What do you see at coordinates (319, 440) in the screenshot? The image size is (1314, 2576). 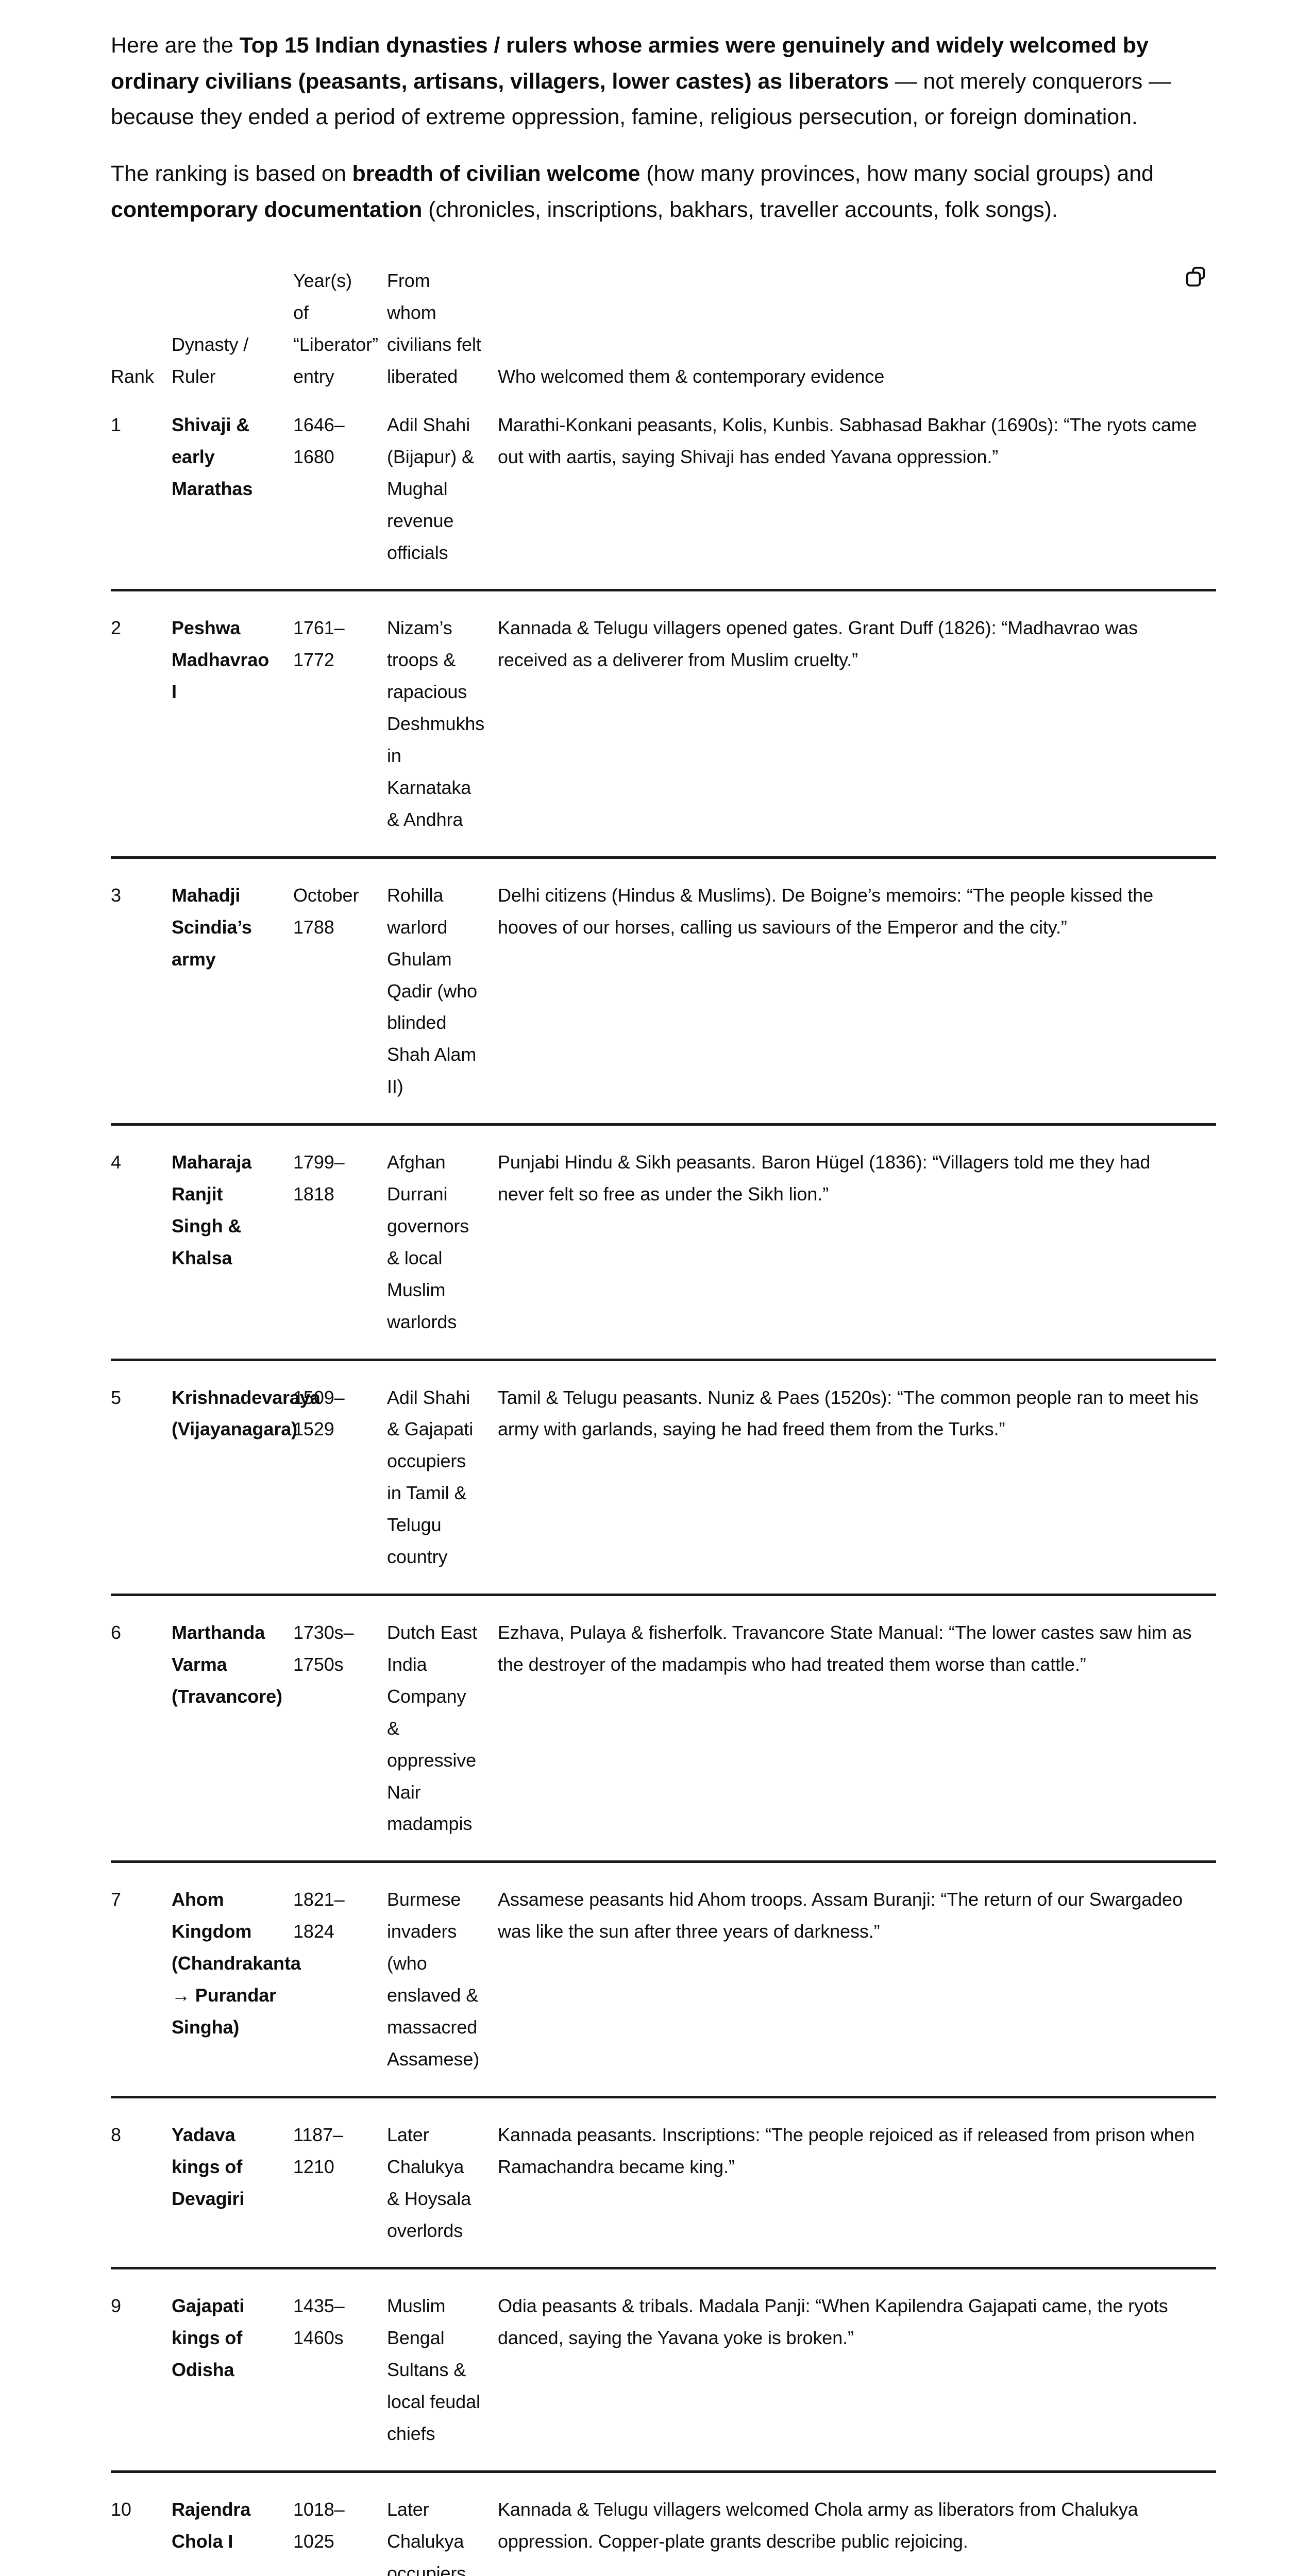 I see `cell-year: 1646–1680` at bounding box center [319, 440].